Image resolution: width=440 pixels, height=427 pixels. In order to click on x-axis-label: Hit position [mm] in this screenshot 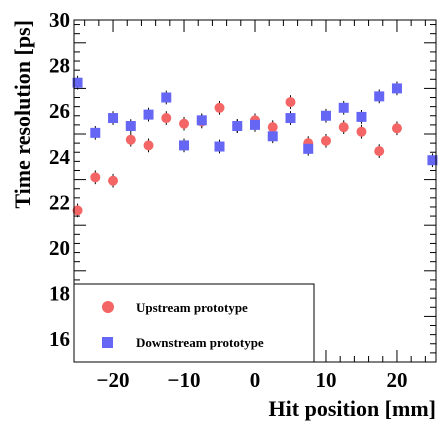, I will do `click(352, 408)`.